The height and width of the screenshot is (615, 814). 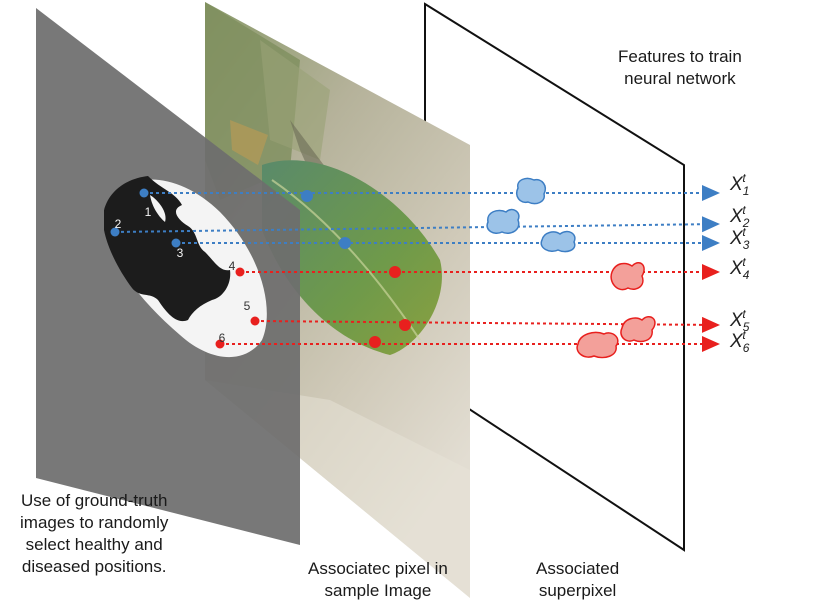 I want to click on ground-truth-point-label-5: 5, so click(x=247, y=306).